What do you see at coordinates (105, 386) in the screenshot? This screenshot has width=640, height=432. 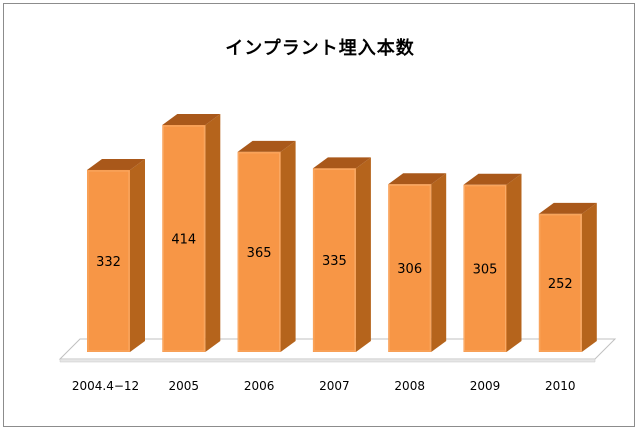 I see `x-tick-label: 2004.4−12` at bounding box center [105, 386].